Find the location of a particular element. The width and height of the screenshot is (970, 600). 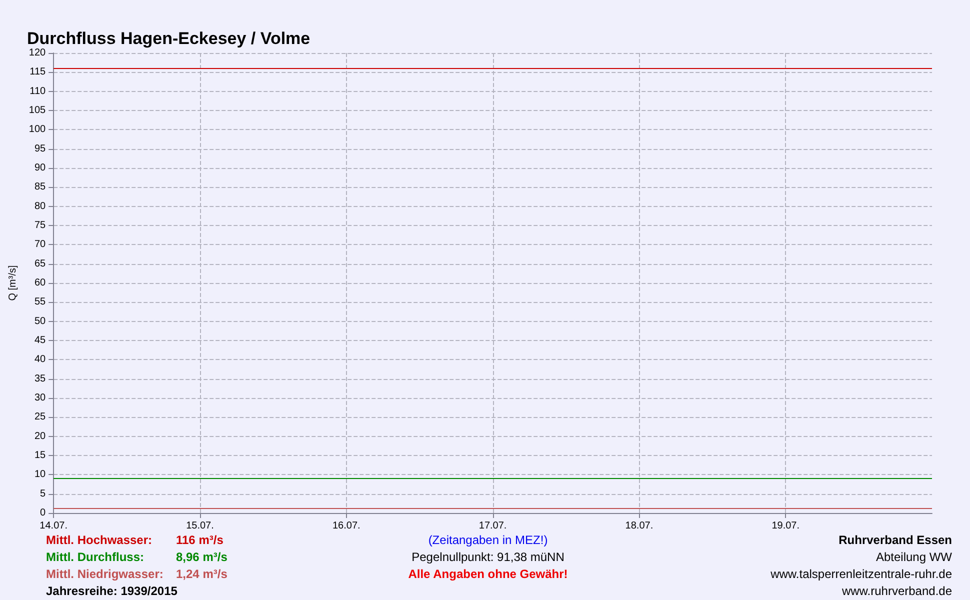

y-tick-label: 25 is located at coordinates (40, 417).